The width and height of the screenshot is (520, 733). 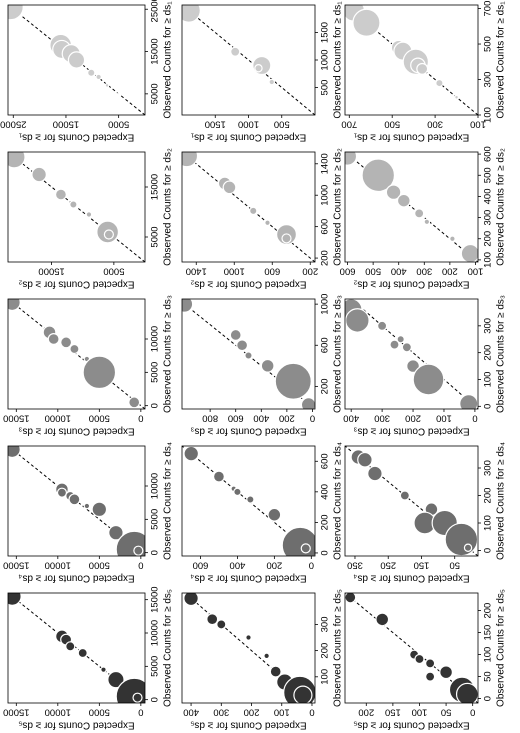 I want to click on x-tick-label: 200, so click(x=488, y=496).